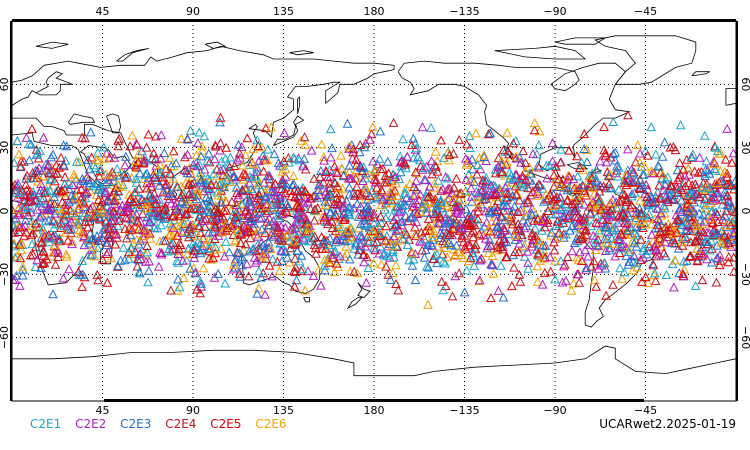  Describe the element at coordinates (5, 274) in the screenshot. I see `left-lat-label: −30` at that location.